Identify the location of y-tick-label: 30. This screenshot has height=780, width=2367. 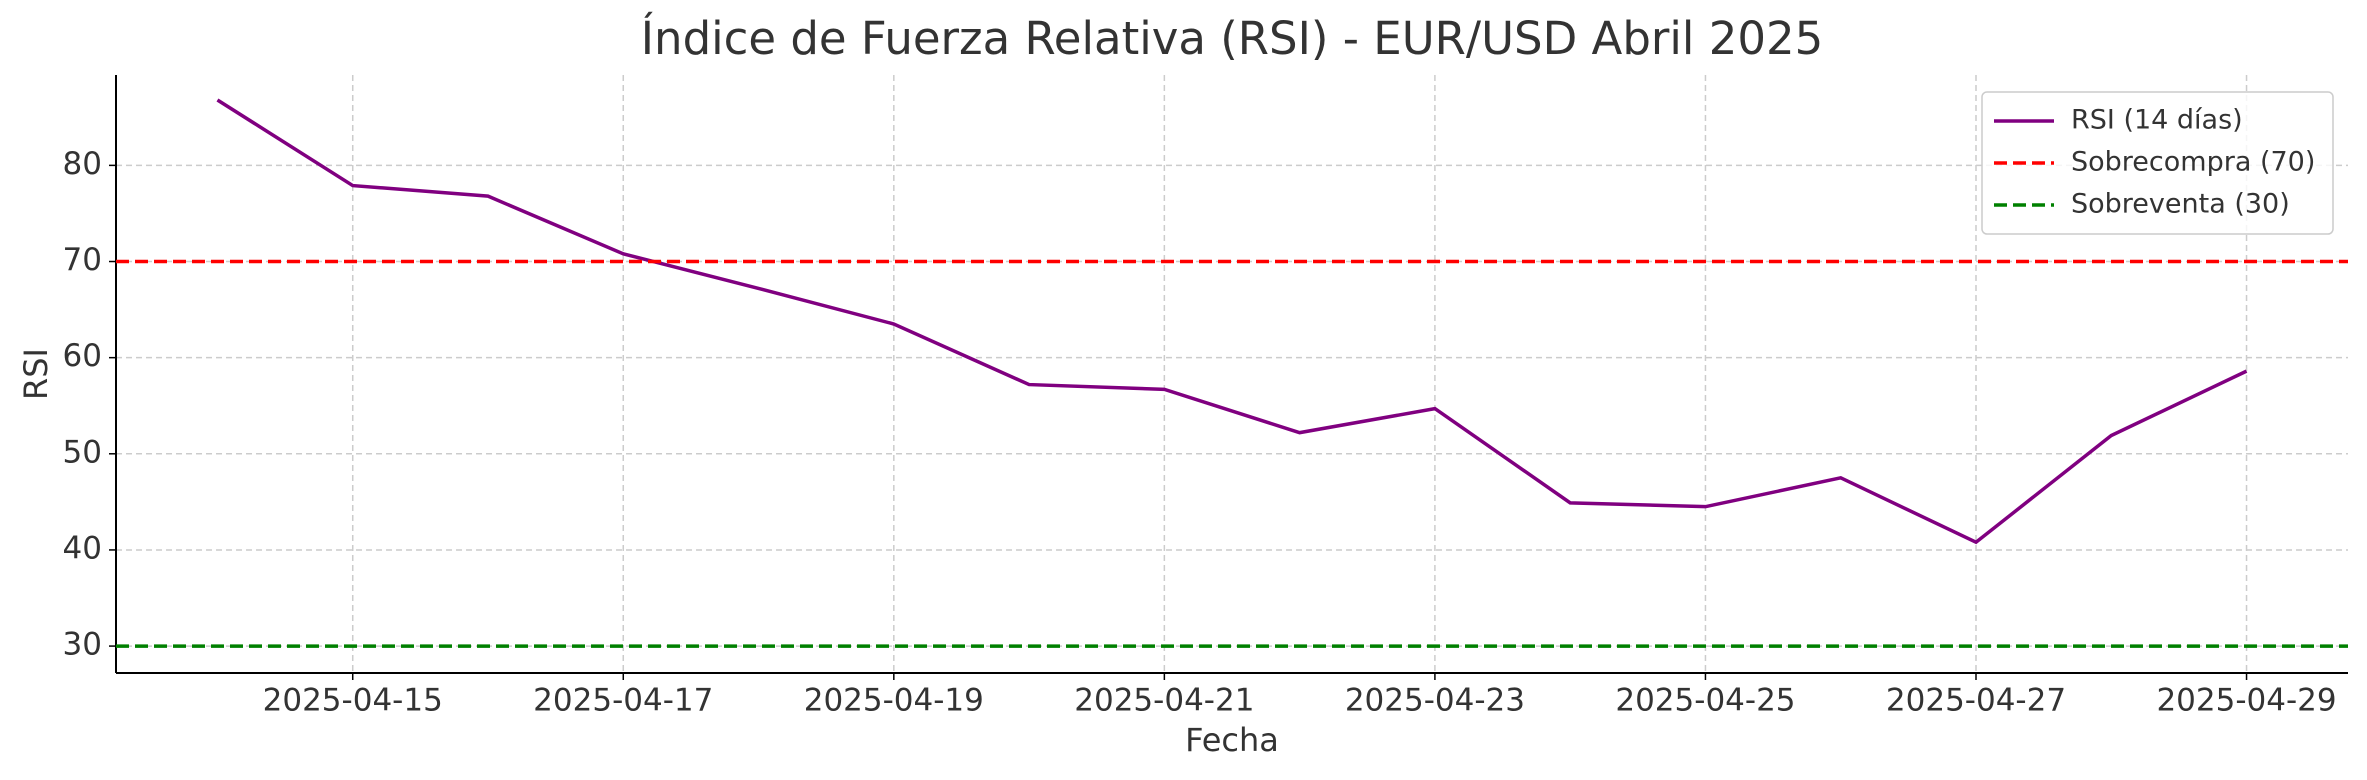
(82, 645).